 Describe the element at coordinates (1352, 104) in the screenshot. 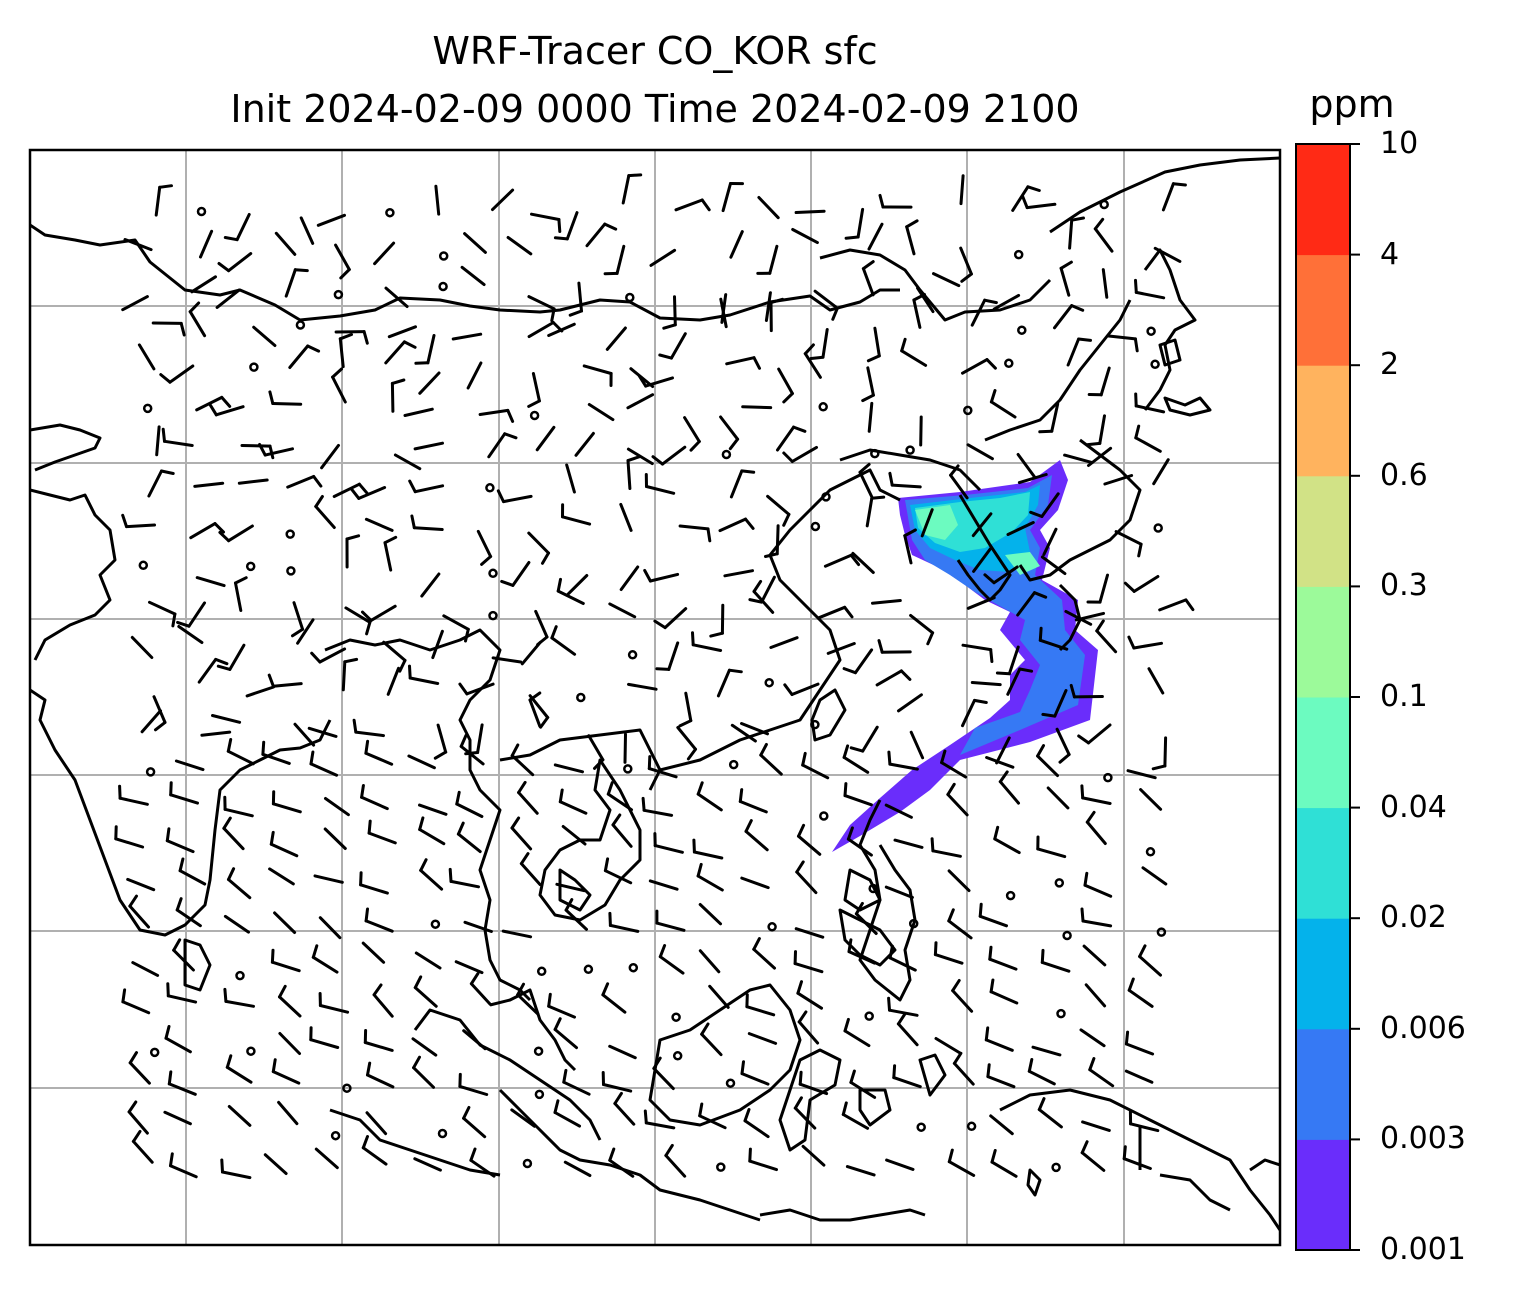

I see `colorbar-unit-label: ppm` at that location.